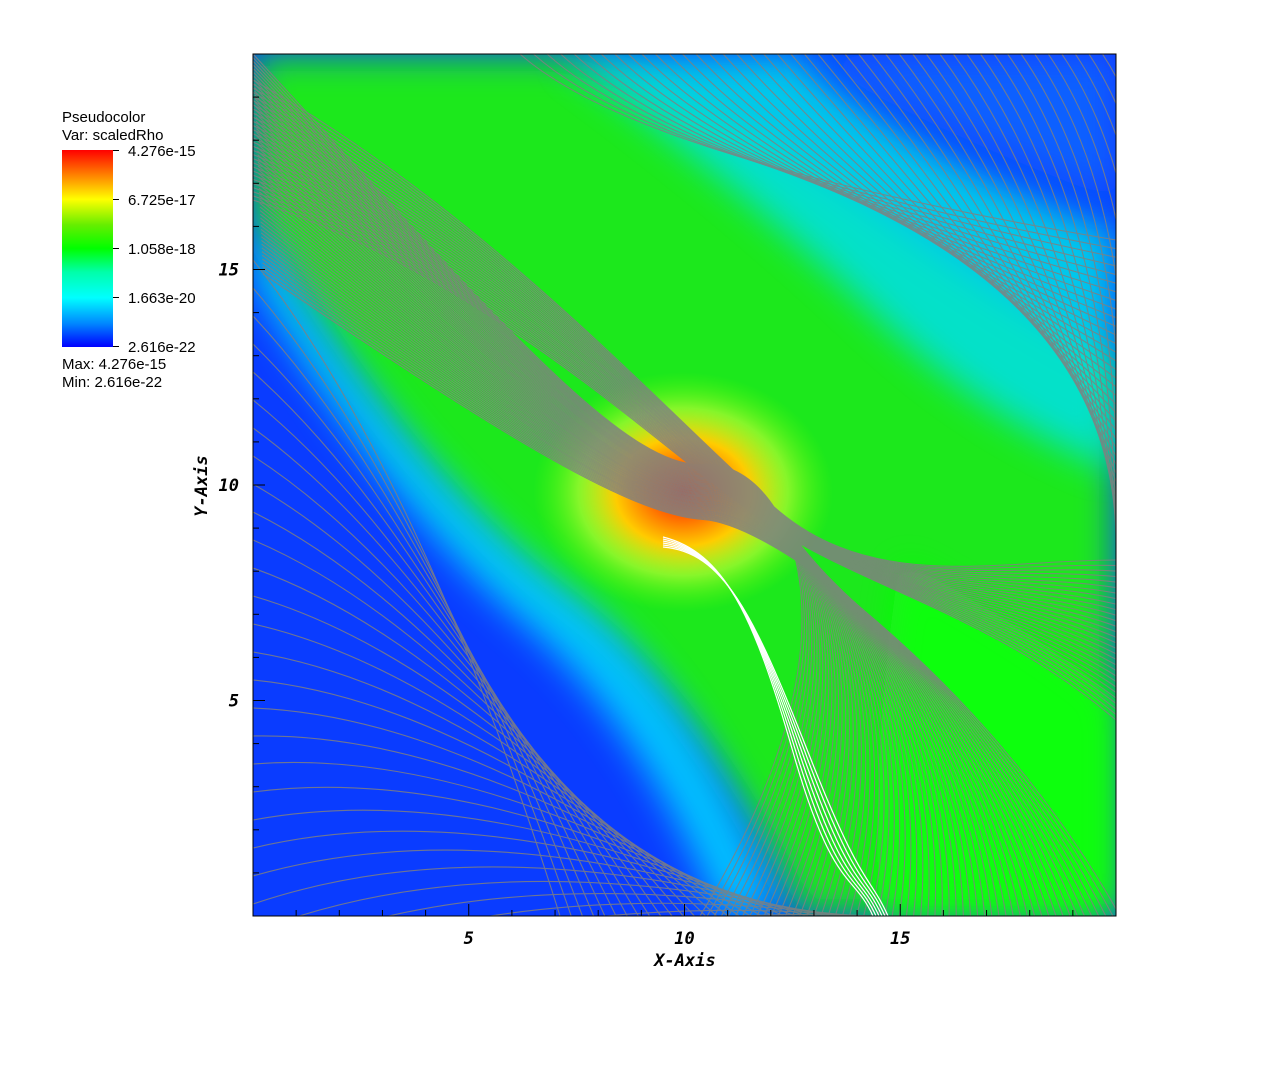 Image resolution: width=1269 pixels, height=1080 pixels. Describe the element at coordinates (162, 200) in the screenshot. I see `colorbar-label-2: 6.725e-17` at that location.